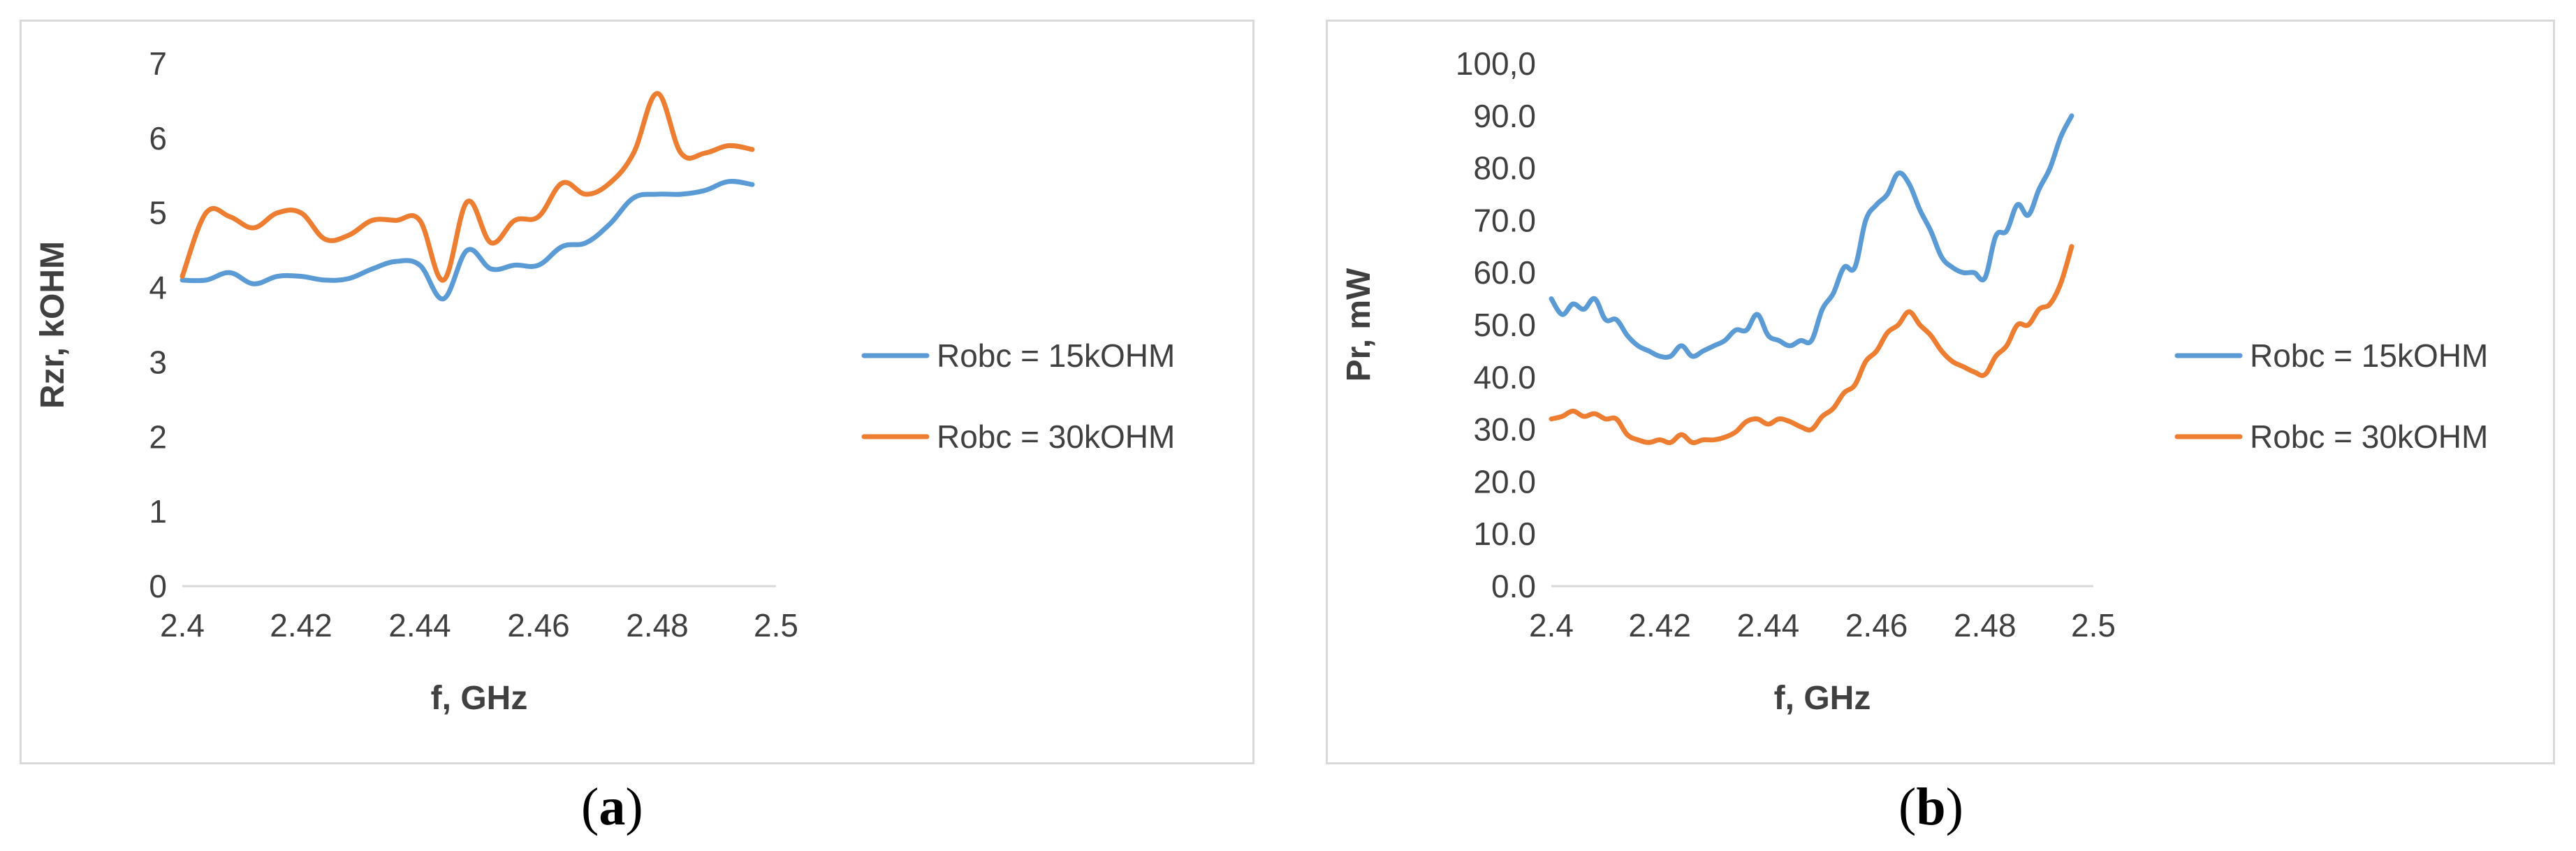 This screenshot has height=851, width=2576. I want to click on chart-a-ytick-label: 1, so click(158, 511).